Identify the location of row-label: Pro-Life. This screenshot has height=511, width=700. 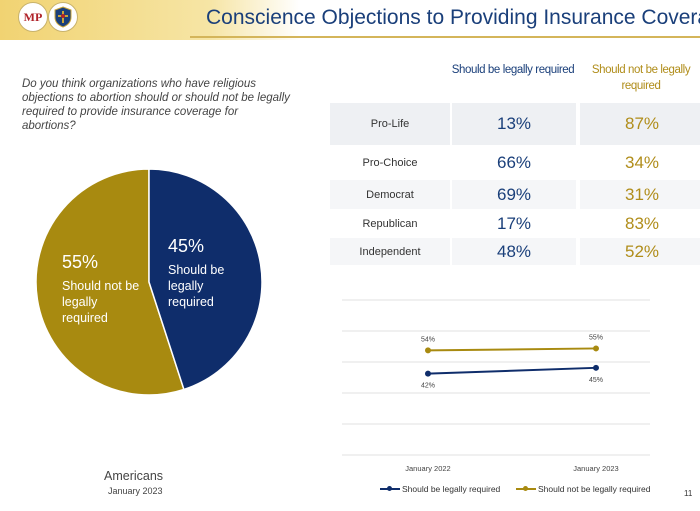
(390, 124).